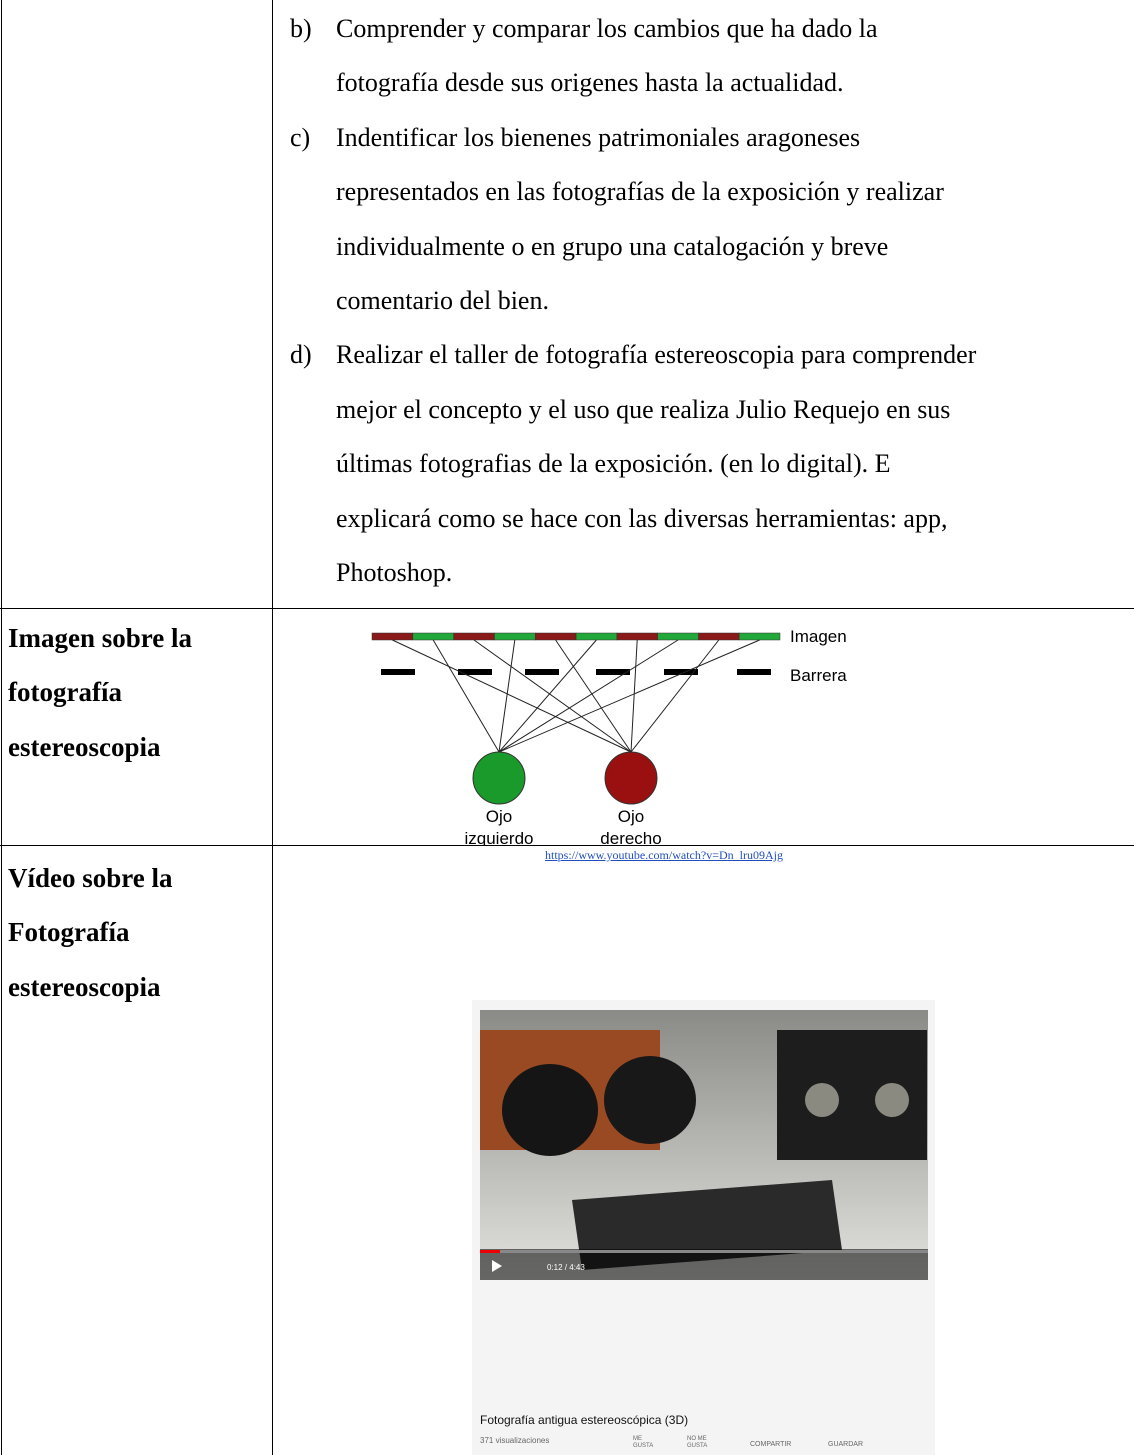 Image resolution: width=1134 pixels, height=1455 pixels. Describe the element at coordinates (707, 1225) in the screenshot. I see `glass-plates` at that location.